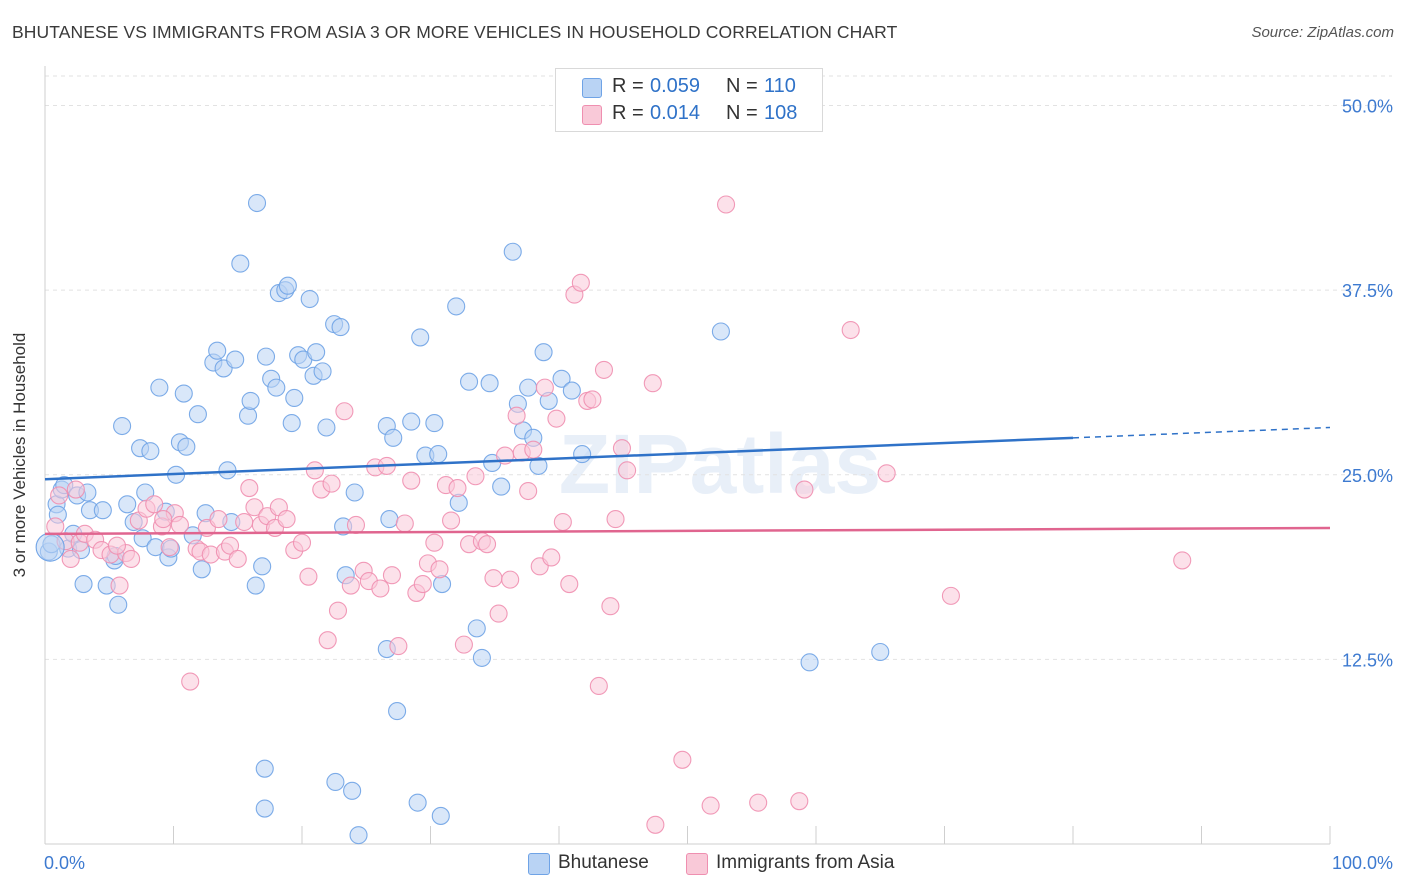 The width and height of the screenshot is (1406, 892). Describe the element at coordinates (592, 88) in the screenshot. I see `legend-swatch-bhutanese` at that location.